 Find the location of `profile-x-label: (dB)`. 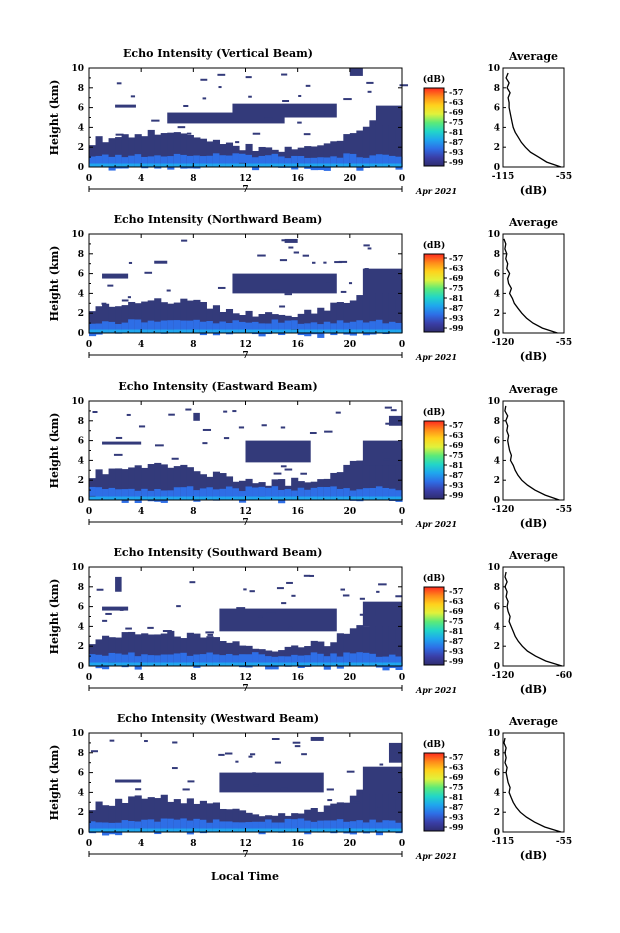

profile-x-label: (dB) is located at coordinates (533, 689).